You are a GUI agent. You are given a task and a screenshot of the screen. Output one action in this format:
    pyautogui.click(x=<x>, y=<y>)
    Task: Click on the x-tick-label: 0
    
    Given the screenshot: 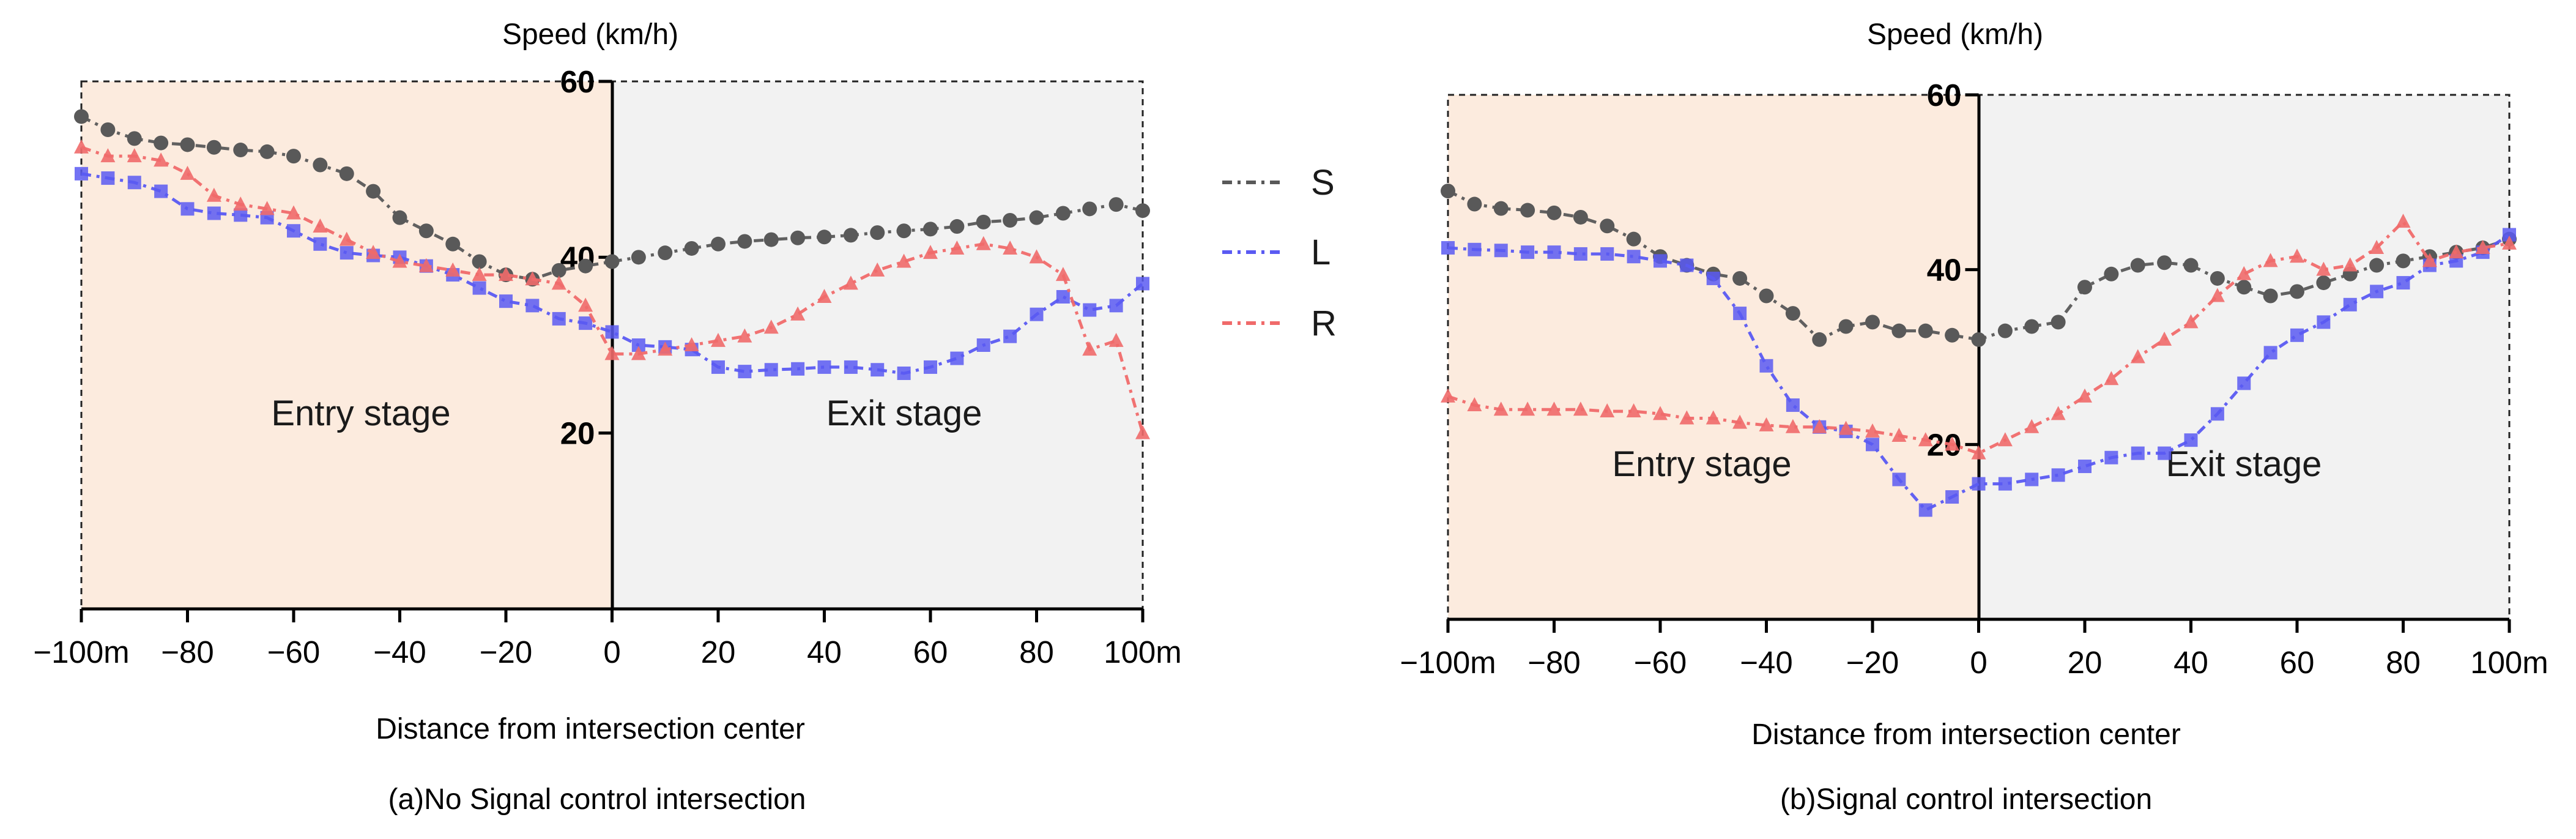 What is the action you would take?
    pyautogui.click(x=1978, y=662)
    